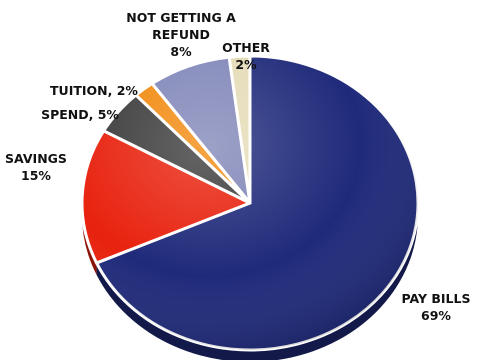 The height and width of the screenshot is (364, 478). Describe the element at coordinates (80, 114) in the screenshot. I see `pie-slice-label: SPEND, 5%` at that location.